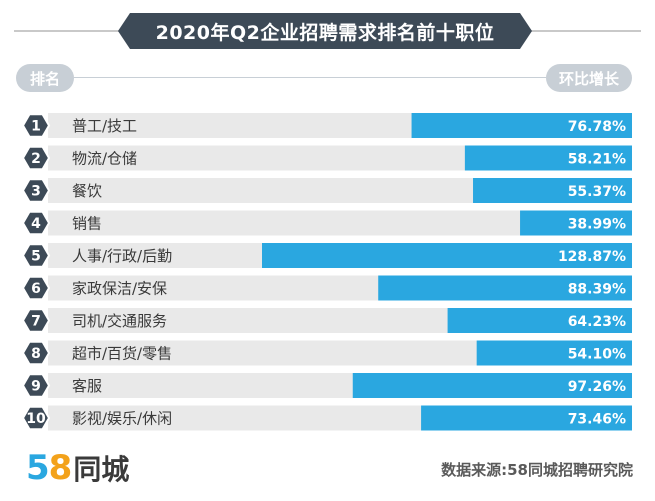  What do you see at coordinates (580, 31) in the screenshot?
I see `title-rule-right` at bounding box center [580, 31].